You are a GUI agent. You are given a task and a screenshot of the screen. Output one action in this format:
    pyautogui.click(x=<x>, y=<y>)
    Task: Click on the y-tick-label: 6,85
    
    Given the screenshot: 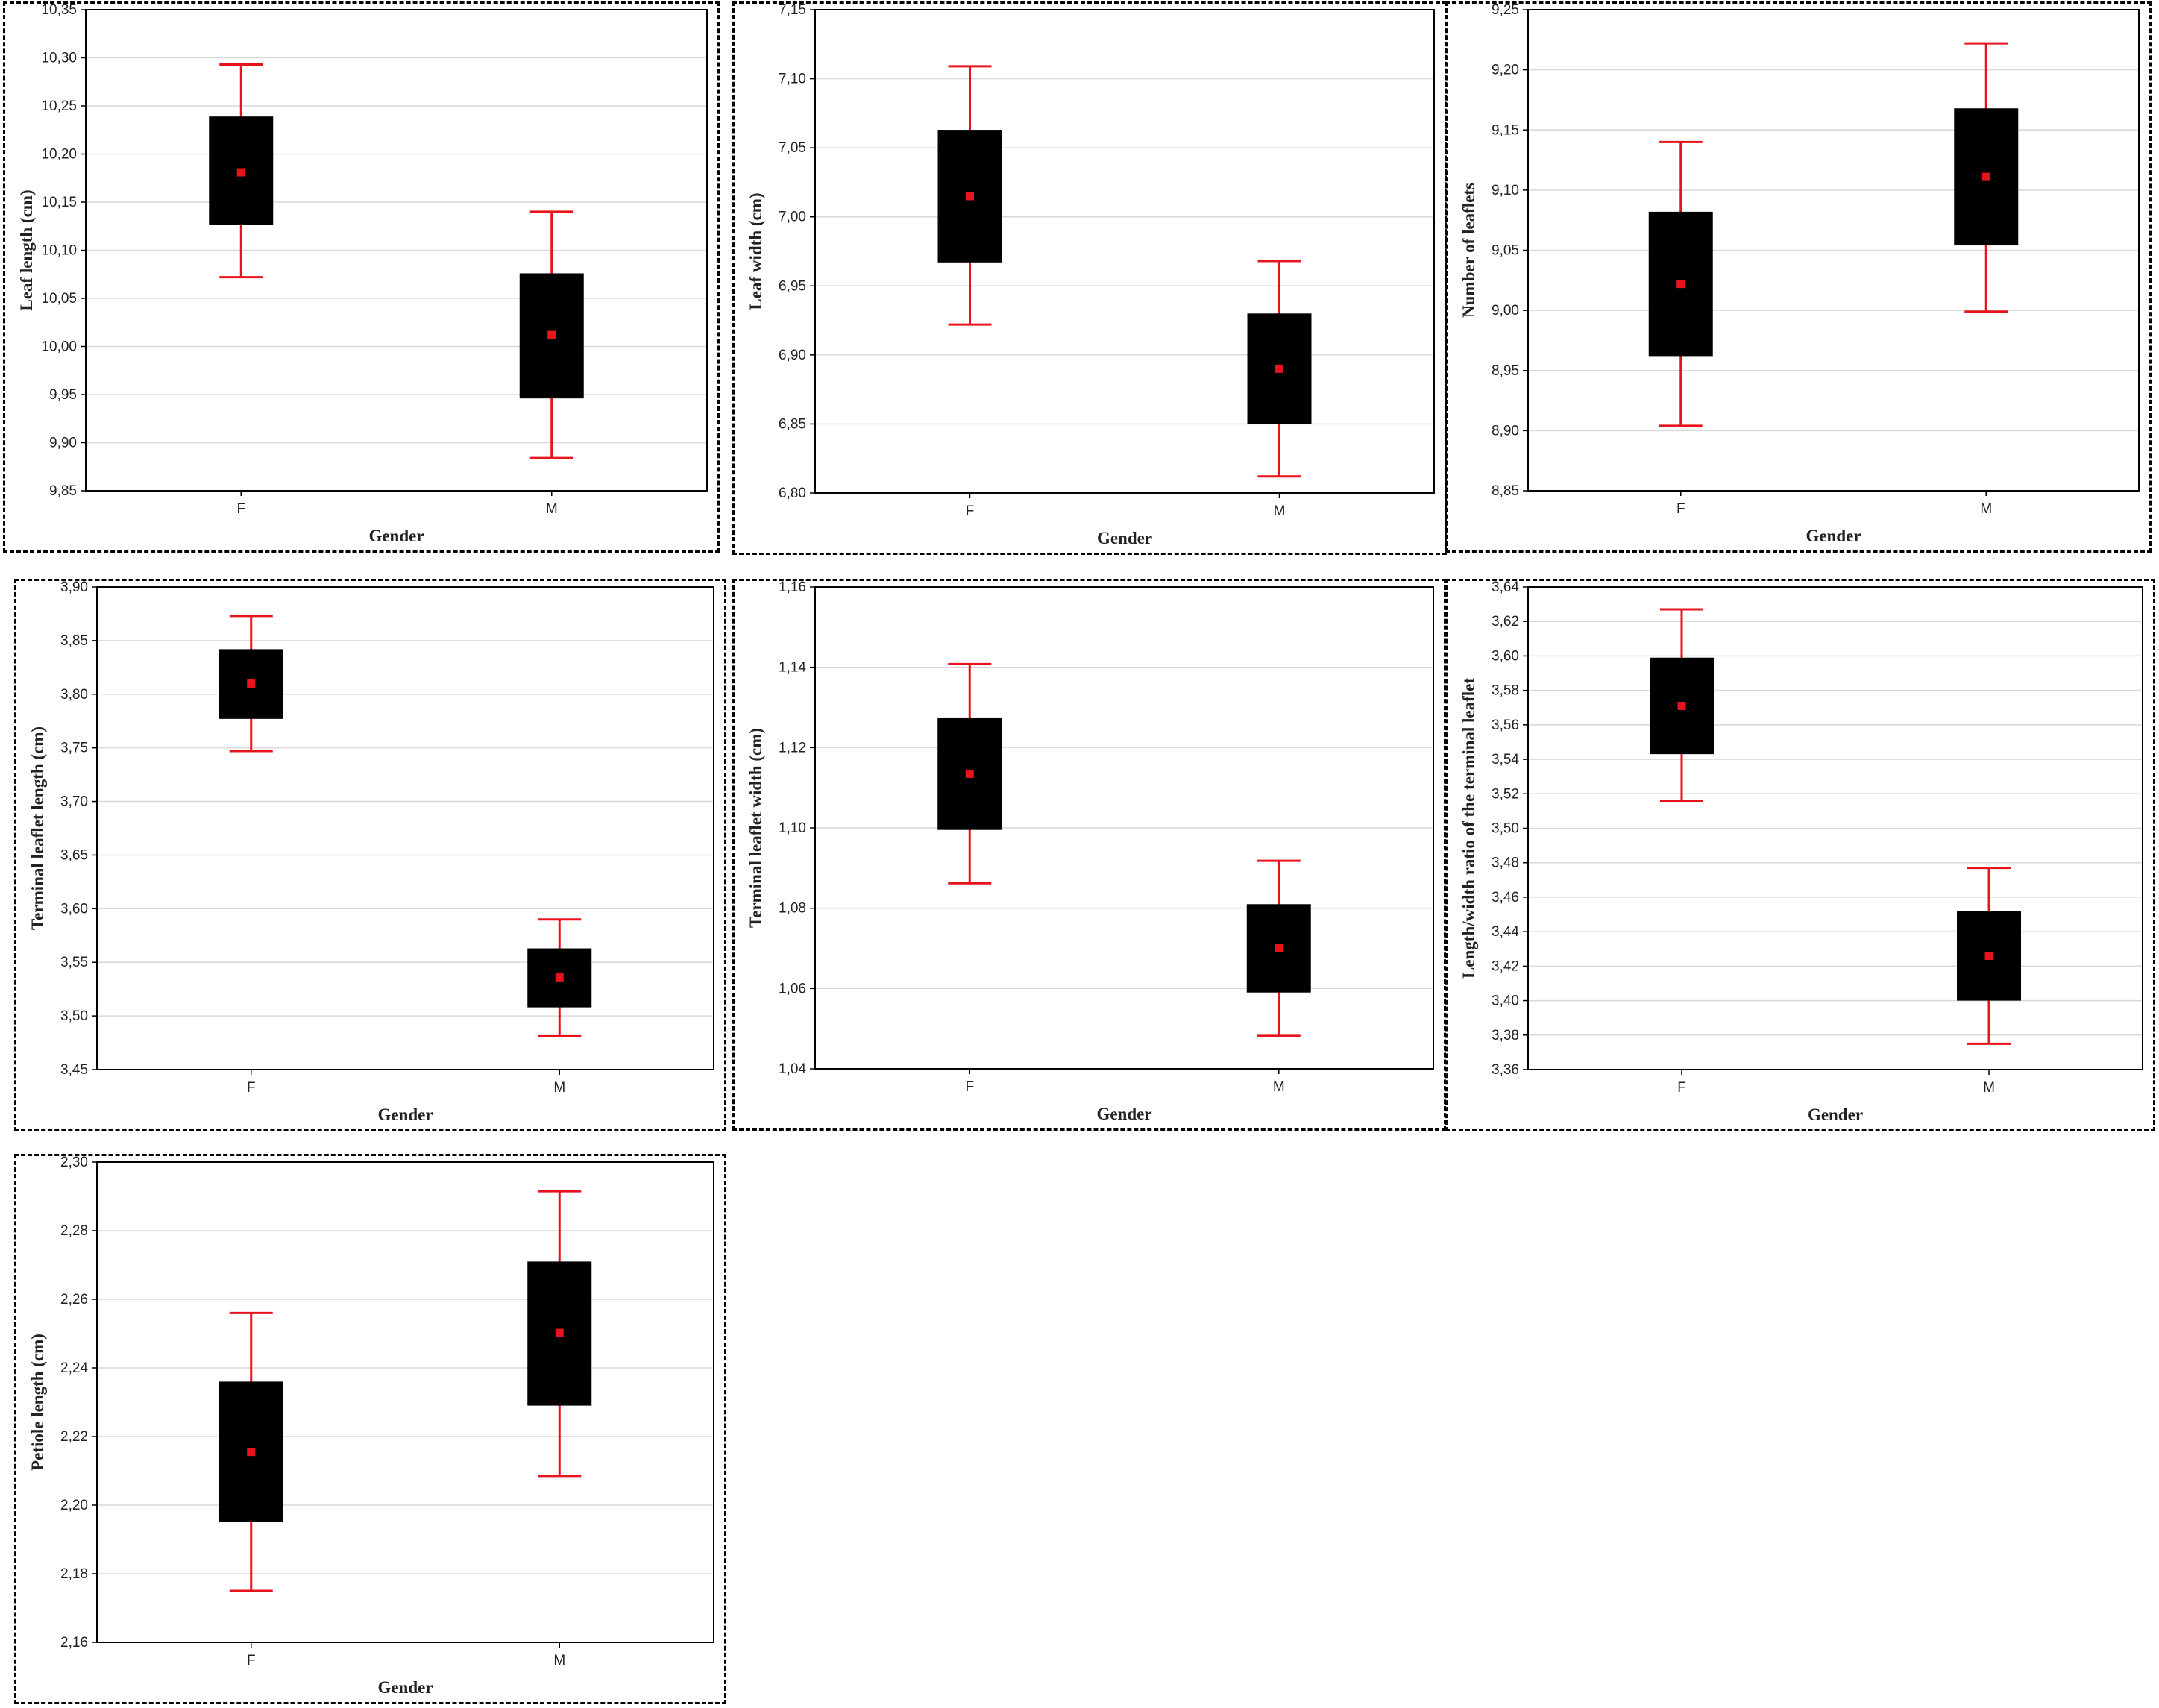 What is the action you would take?
    pyautogui.click(x=792, y=424)
    